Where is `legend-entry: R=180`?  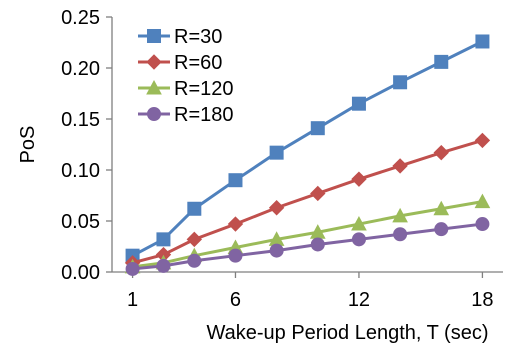 legend-entry: R=180 is located at coordinates (186, 115).